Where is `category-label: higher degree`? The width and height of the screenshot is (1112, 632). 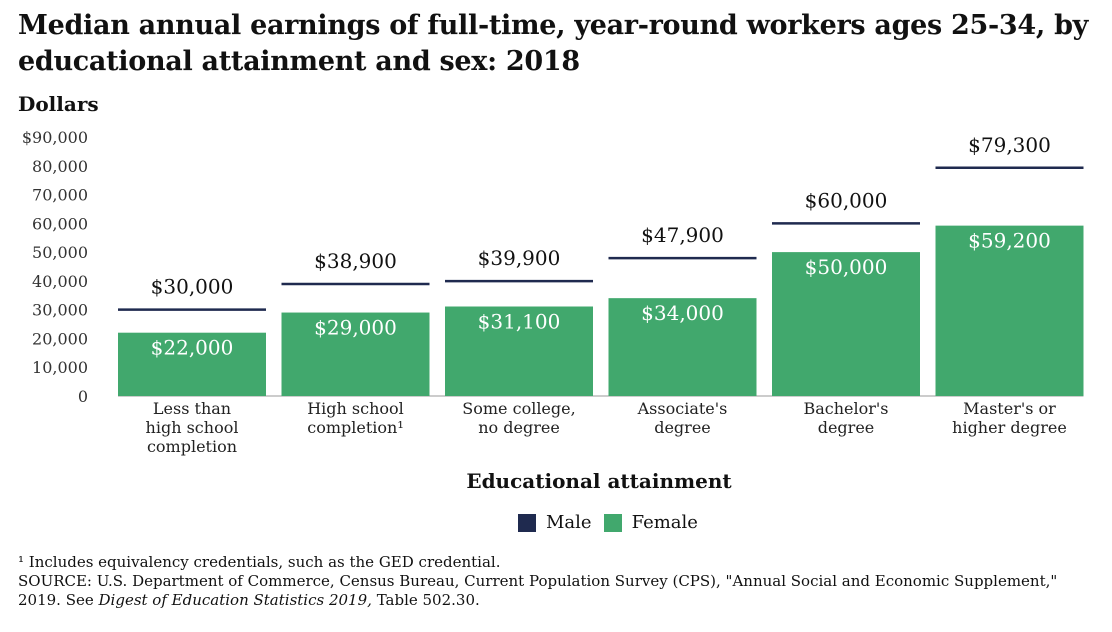
category-label: higher degree is located at coordinates (1009, 427).